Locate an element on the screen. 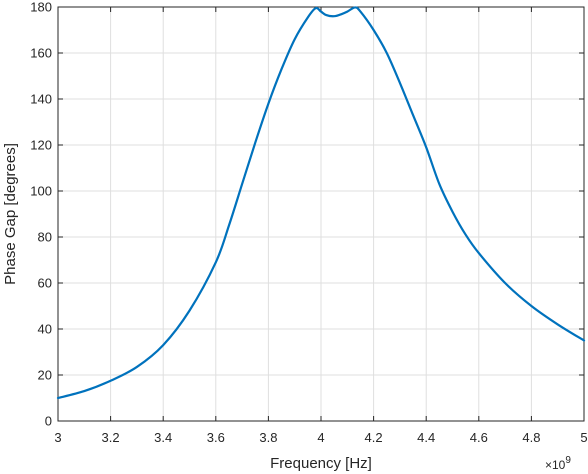 The image size is (588, 474). y-tick-label: 160 is located at coordinates (41, 53).